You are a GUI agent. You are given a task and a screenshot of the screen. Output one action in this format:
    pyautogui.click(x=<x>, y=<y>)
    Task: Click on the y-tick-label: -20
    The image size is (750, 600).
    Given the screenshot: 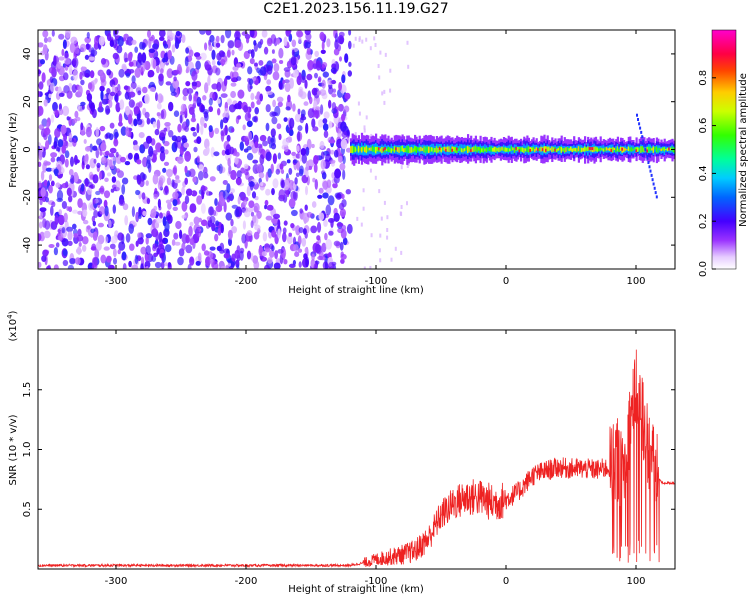 What is the action you would take?
    pyautogui.click(x=27, y=197)
    